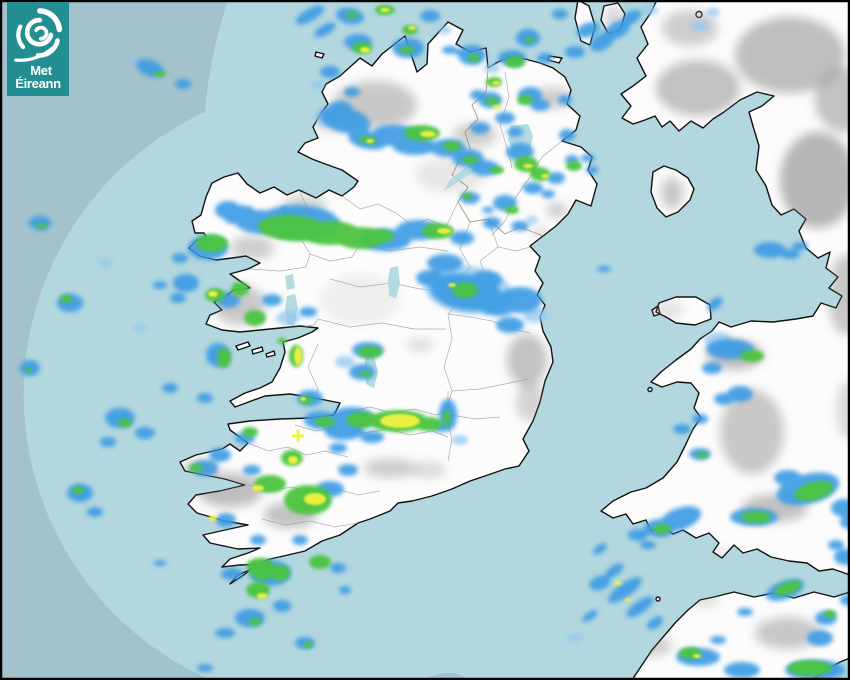 The width and height of the screenshot is (850, 680). Describe the element at coordinates (290, 282) in the screenshot. I see `lough-mask` at that location.